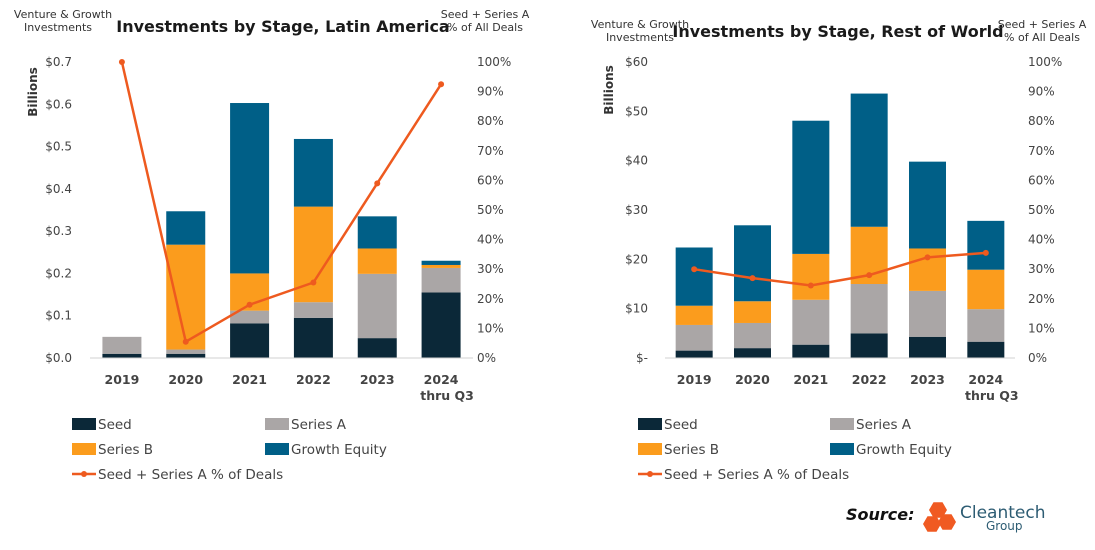 The width and height of the screenshot is (1095, 550). I want to click on latam-legend-label: Seed + Series A % of Deals, so click(190, 475).